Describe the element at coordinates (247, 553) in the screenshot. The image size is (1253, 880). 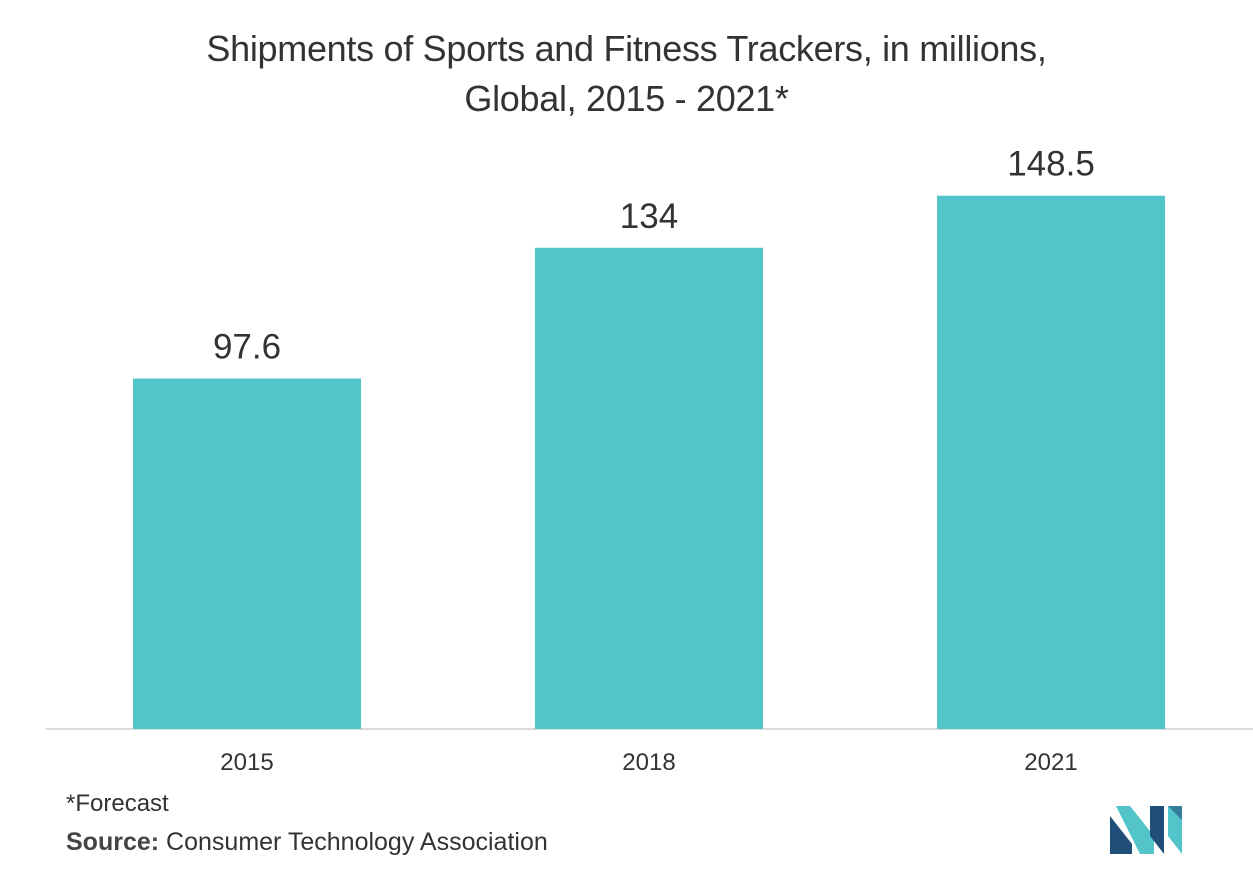
I see `bar-2015` at that location.